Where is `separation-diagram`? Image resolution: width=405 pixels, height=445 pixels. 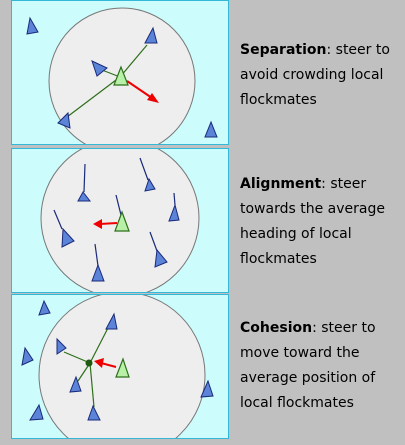
separation-diagram is located at coordinates (122, 75).